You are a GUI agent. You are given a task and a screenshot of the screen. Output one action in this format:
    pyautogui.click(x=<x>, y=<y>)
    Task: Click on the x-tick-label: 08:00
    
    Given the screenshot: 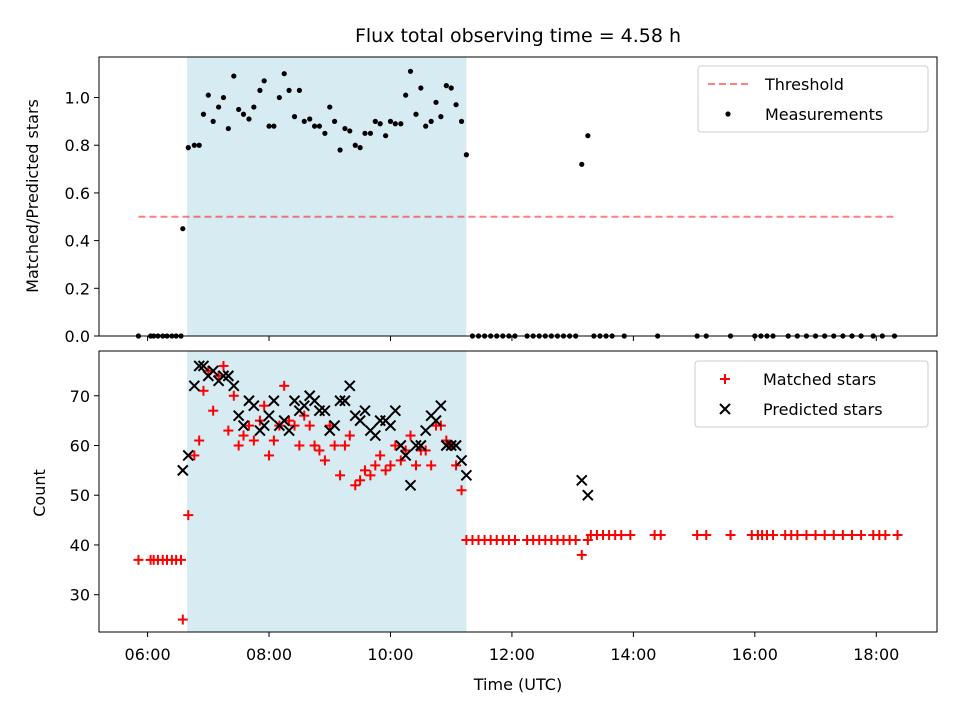 What is the action you would take?
    pyautogui.click(x=269, y=654)
    